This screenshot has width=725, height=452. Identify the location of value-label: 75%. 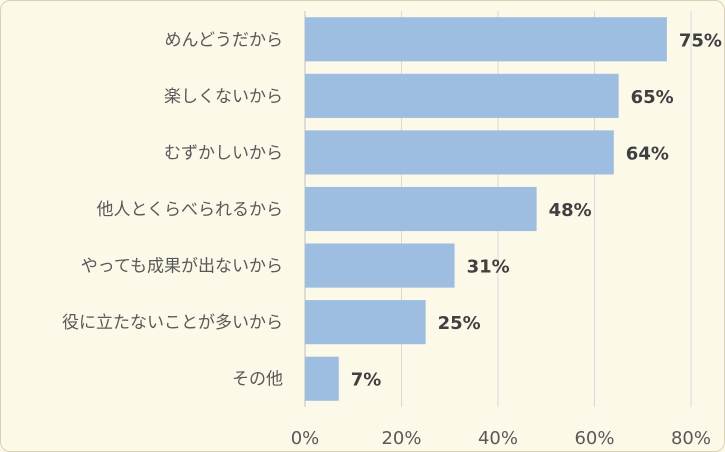
(700, 40).